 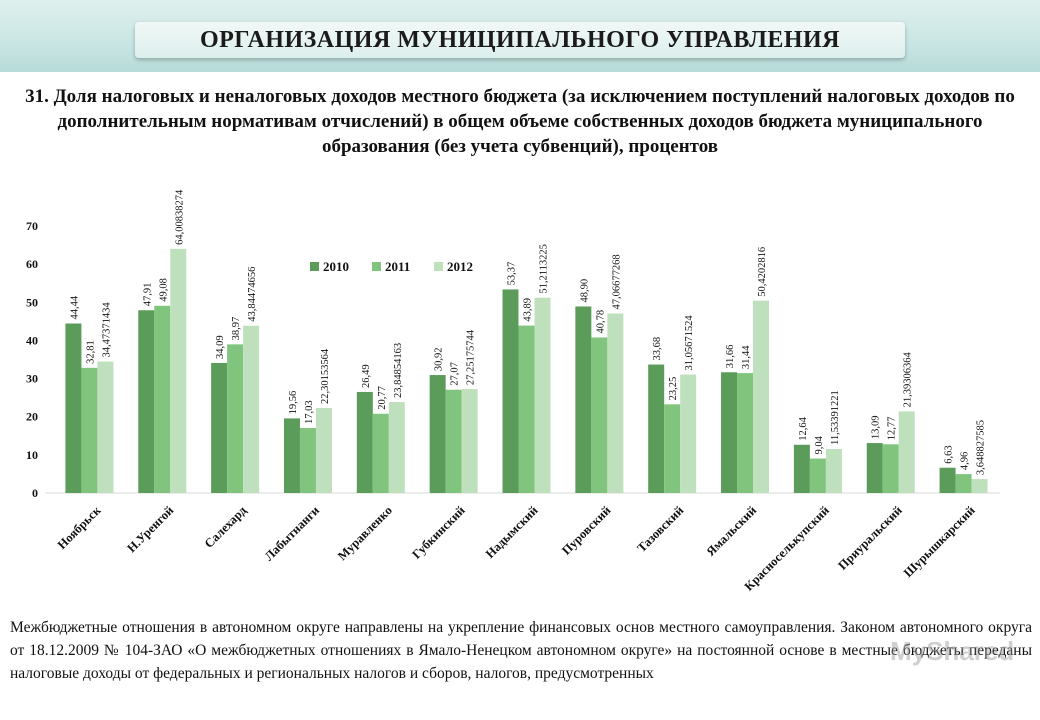 I want to click on data-label: 31,44, so click(x=746, y=357).